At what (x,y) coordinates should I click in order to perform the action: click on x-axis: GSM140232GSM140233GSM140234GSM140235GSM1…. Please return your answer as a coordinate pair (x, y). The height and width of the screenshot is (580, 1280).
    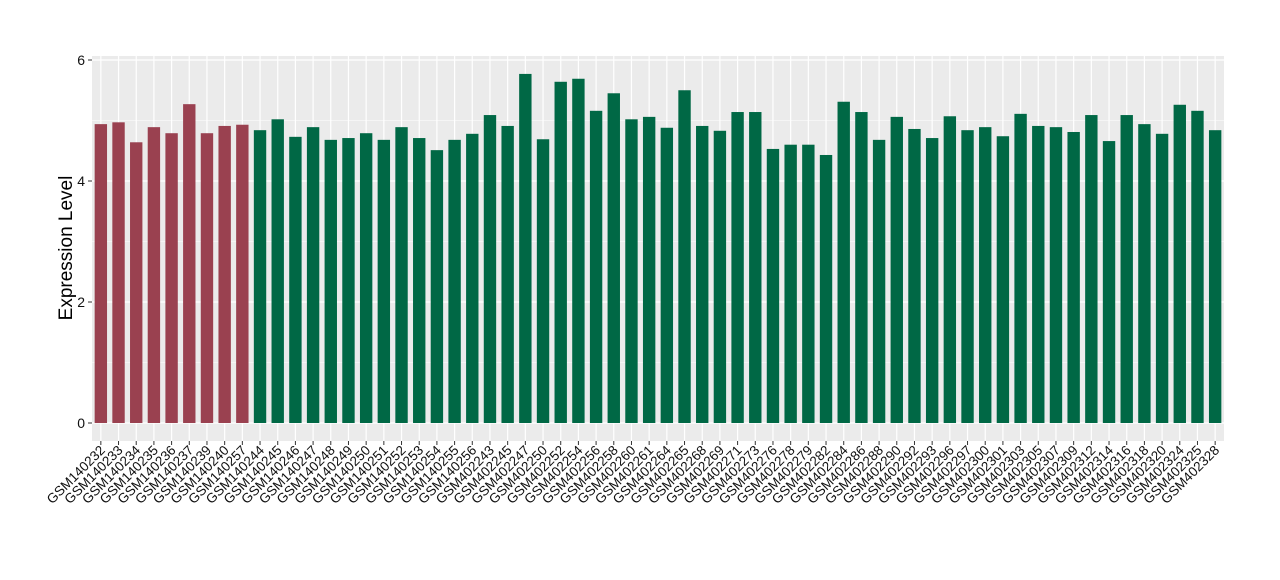
    Looking at the image, I should click on (633, 474).